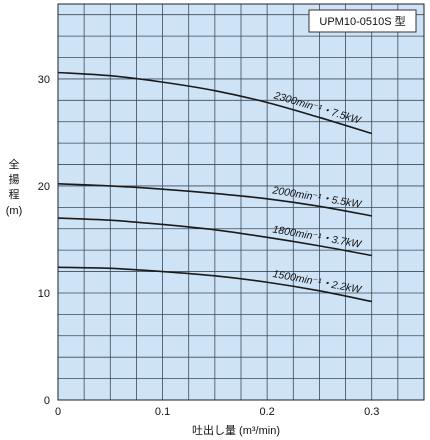 Image resolution: width=430 pixels, height=440 pixels. I want to click on y-axis-label-char: 全, so click(14, 164).